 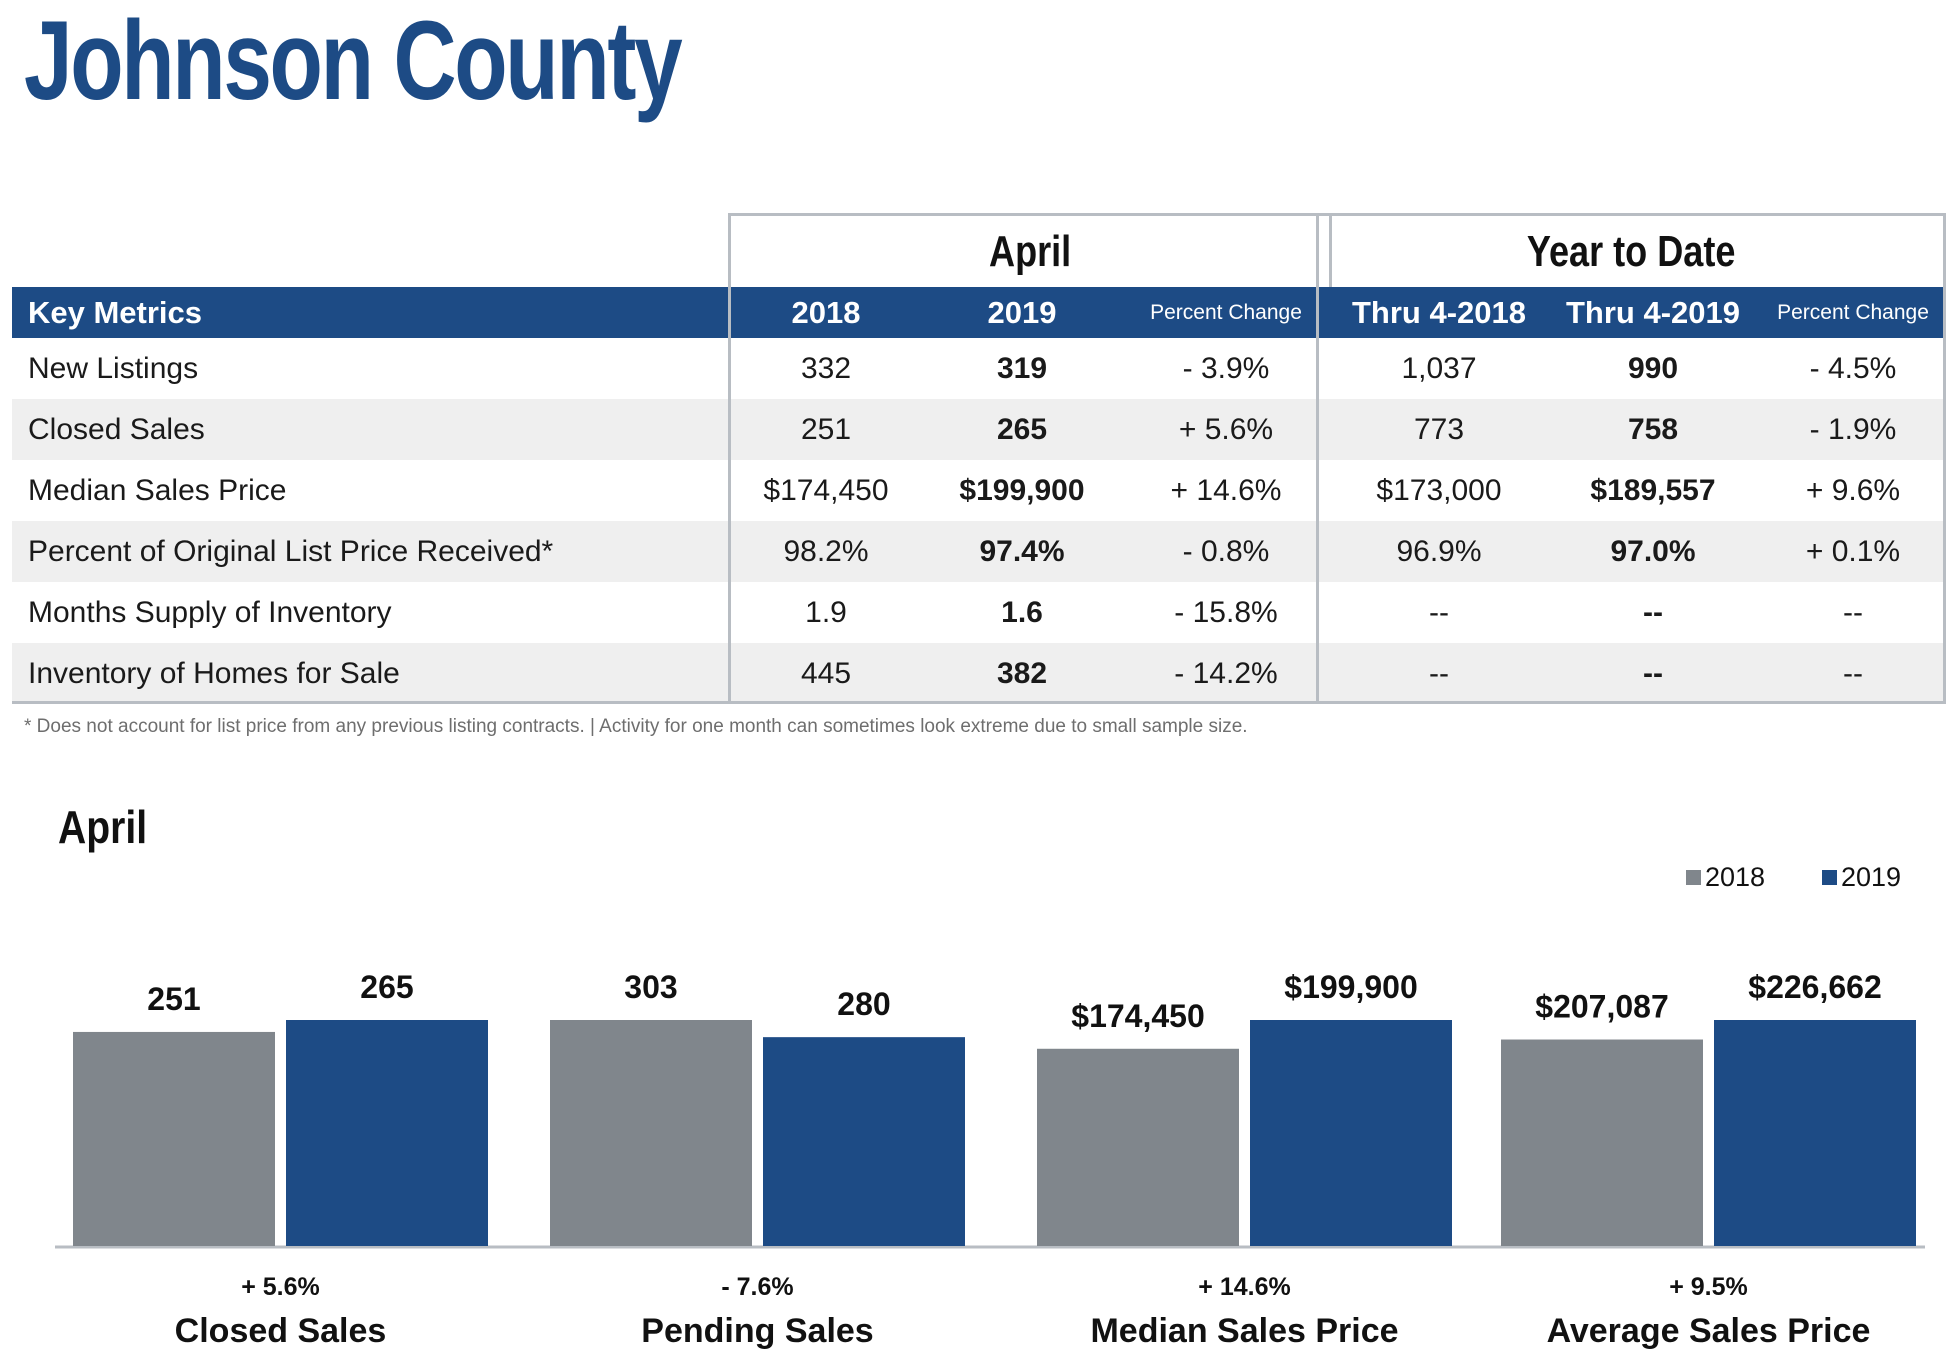 I want to click on table-cell: - 0.8%, so click(x=1226, y=551).